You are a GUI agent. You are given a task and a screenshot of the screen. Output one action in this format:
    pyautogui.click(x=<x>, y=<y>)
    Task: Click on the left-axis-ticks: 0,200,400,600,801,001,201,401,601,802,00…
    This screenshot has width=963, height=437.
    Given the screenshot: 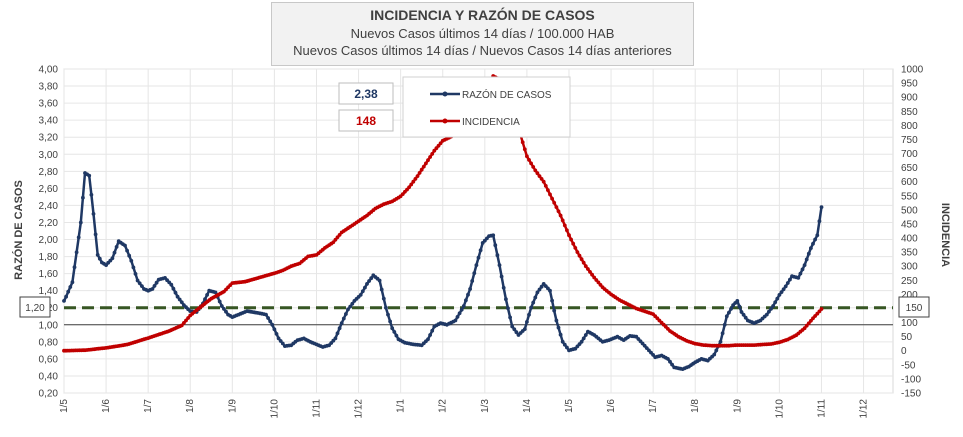 What is the action you would take?
    pyautogui.click(x=49, y=232)
    